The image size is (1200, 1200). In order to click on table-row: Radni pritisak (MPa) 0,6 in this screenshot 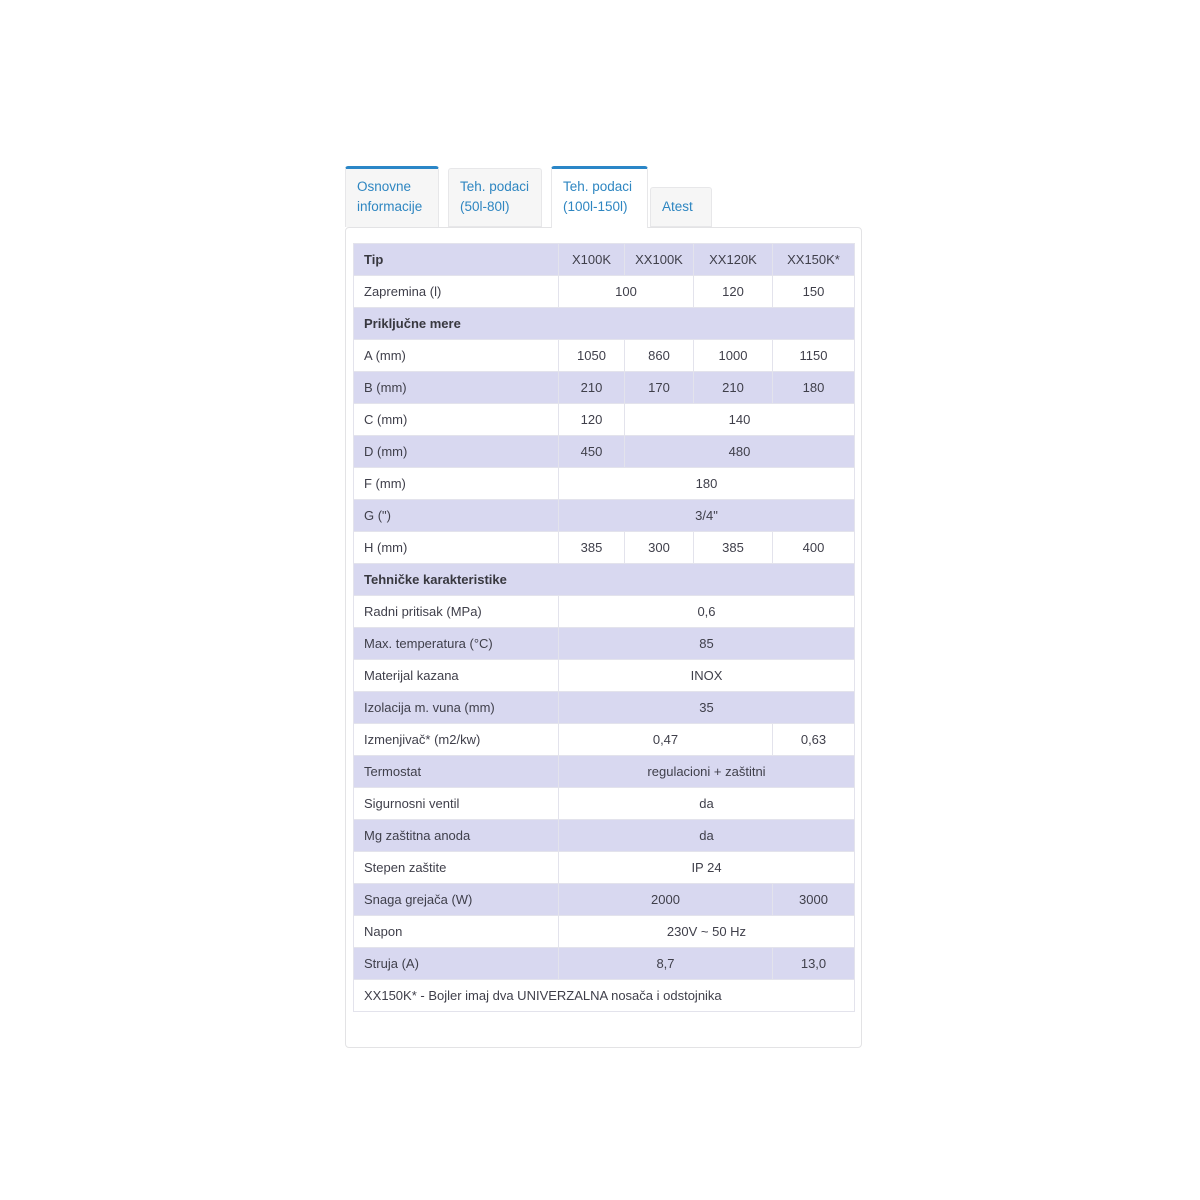, I will do `click(604, 611)`.